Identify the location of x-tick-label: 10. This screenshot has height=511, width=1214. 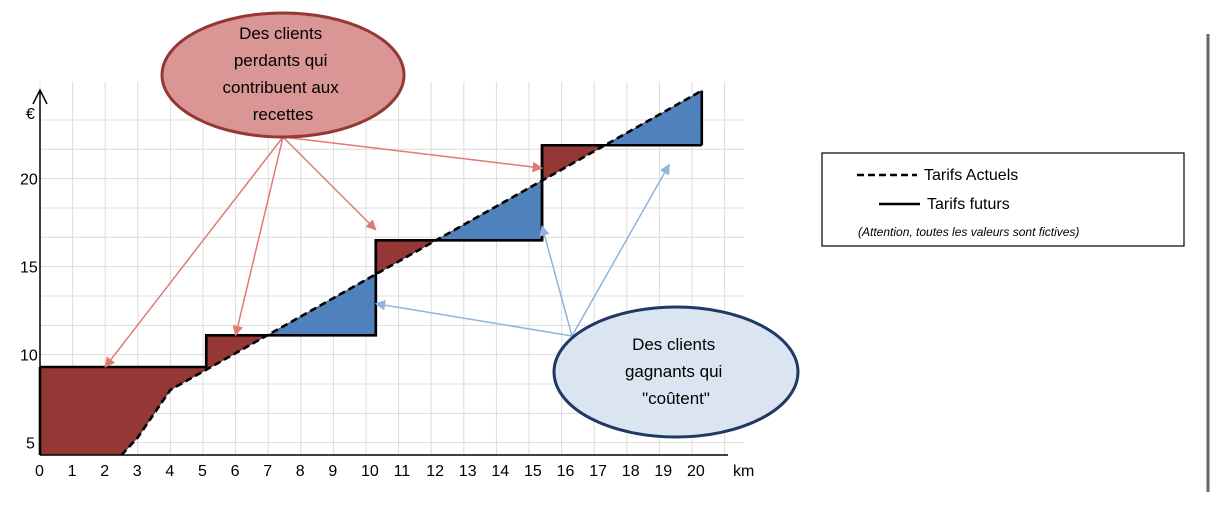
(370, 471).